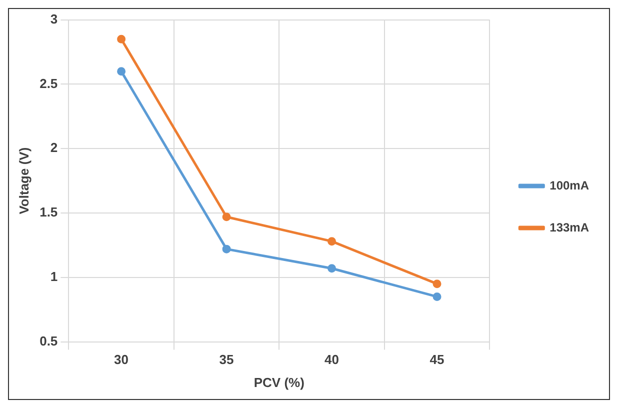 The image size is (624, 414). What do you see at coordinates (54, 18) in the screenshot?
I see `y-tick-label: 3` at bounding box center [54, 18].